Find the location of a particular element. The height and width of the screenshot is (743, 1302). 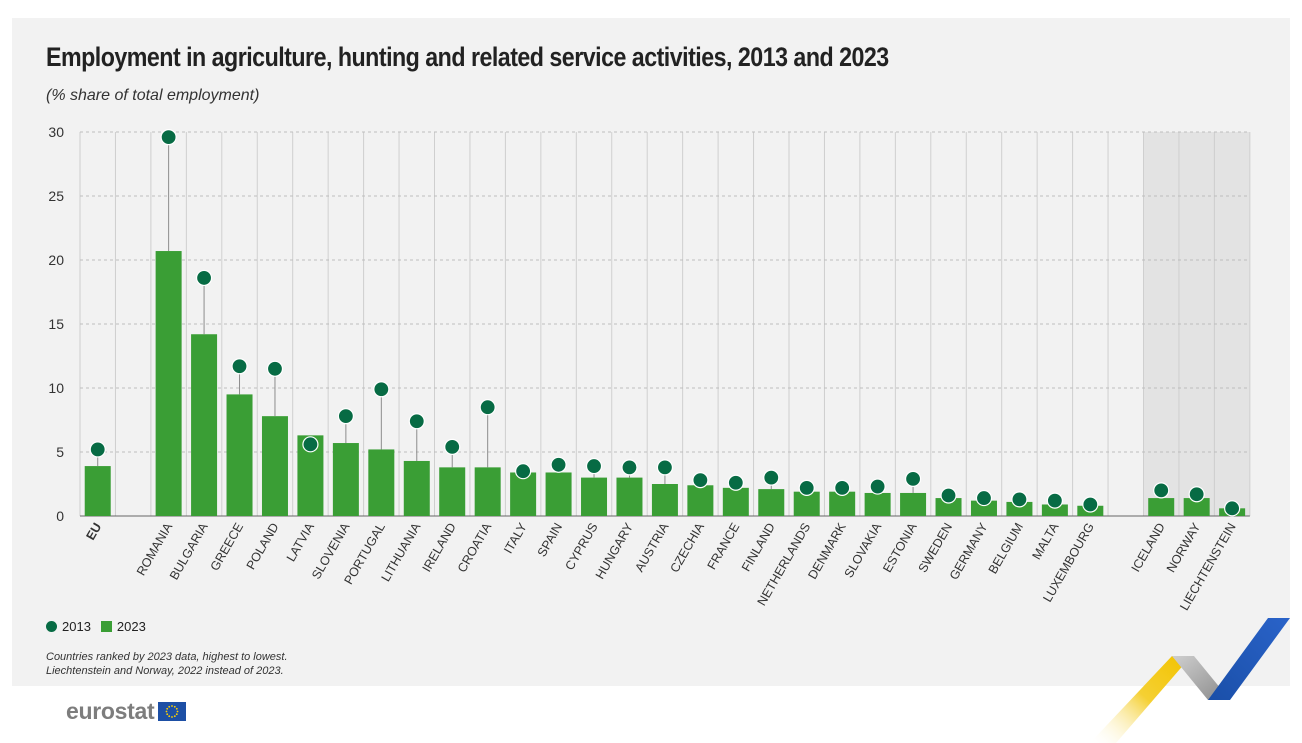

x-tick-label: ICELAND is located at coordinates (1148, 548).